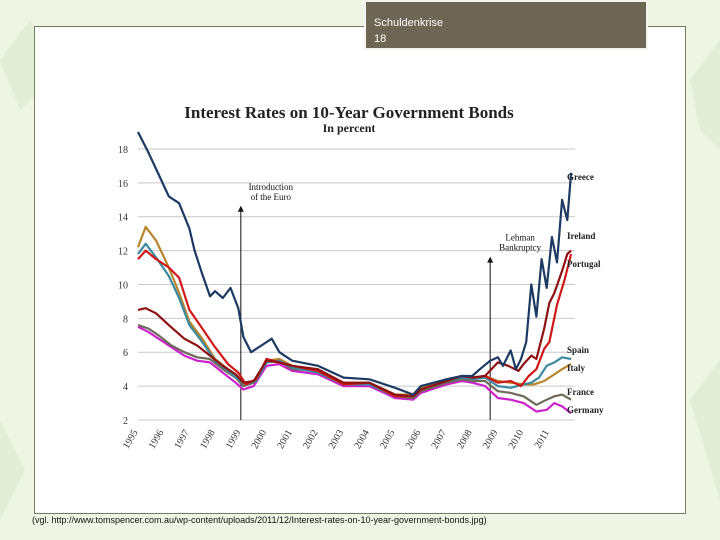 Image resolution: width=720 pixels, height=540 pixels. What do you see at coordinates (581, 236) in the screenshot?
I see `legend-ireland: Ireland` at bounding box center [581, 236].